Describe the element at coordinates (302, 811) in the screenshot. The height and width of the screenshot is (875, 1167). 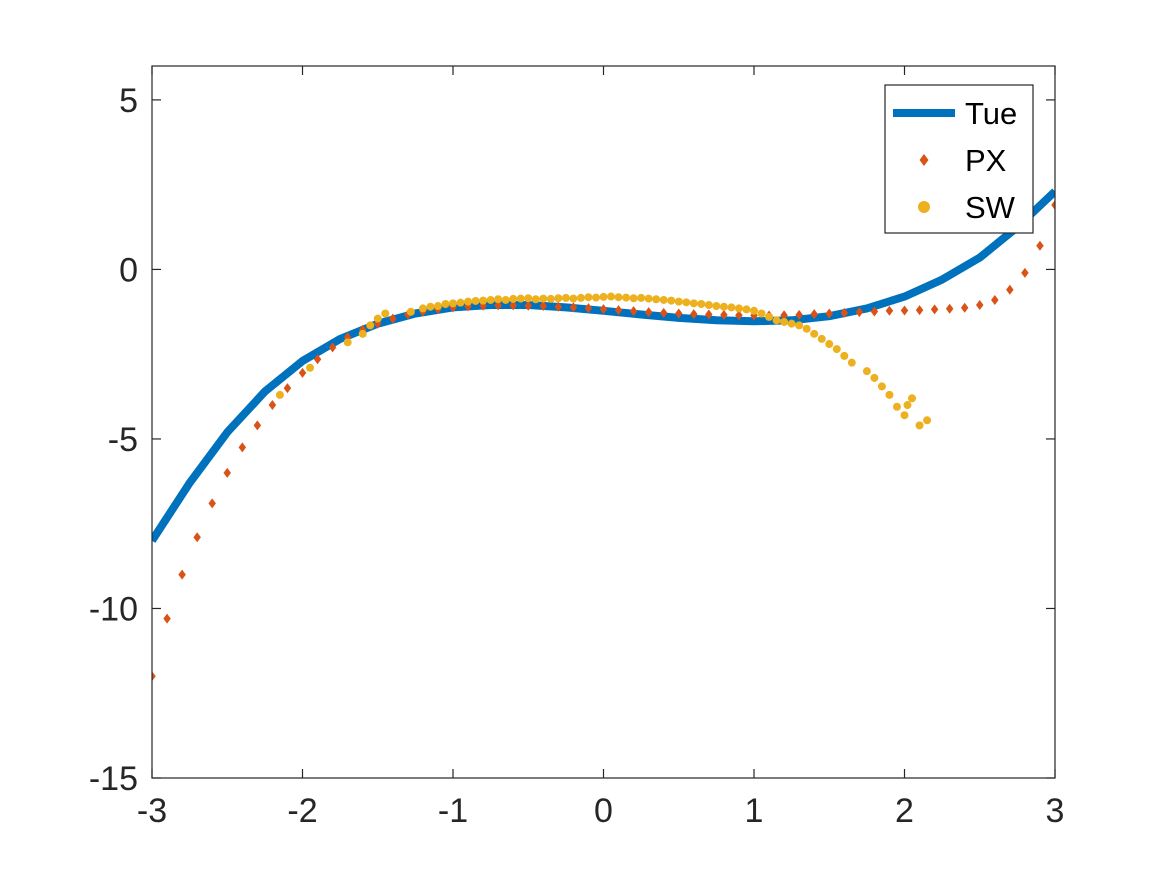
I see `x-tick-label: -2` at that location.